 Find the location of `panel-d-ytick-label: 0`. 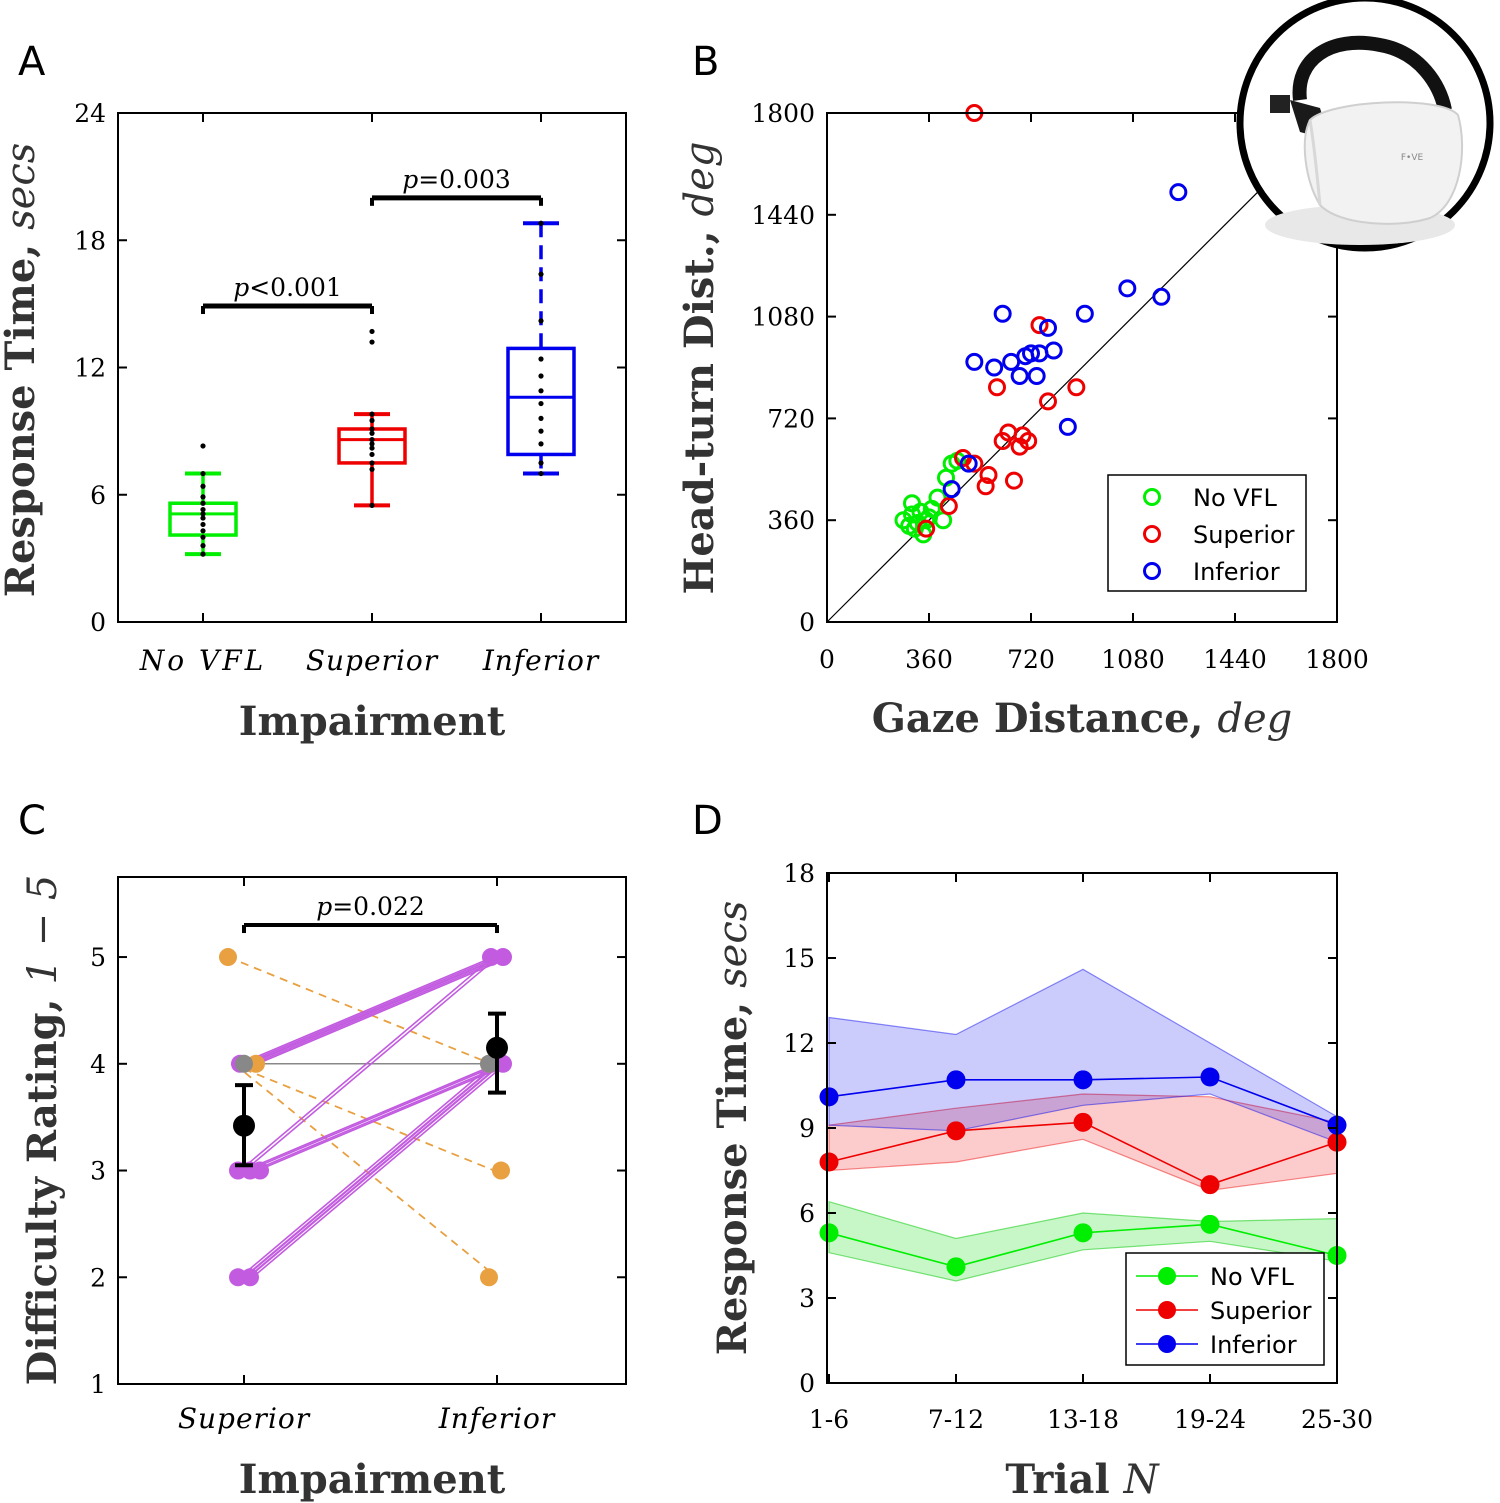

panel-d-ytick-label: 0 is located at coordinates (807, 1383).